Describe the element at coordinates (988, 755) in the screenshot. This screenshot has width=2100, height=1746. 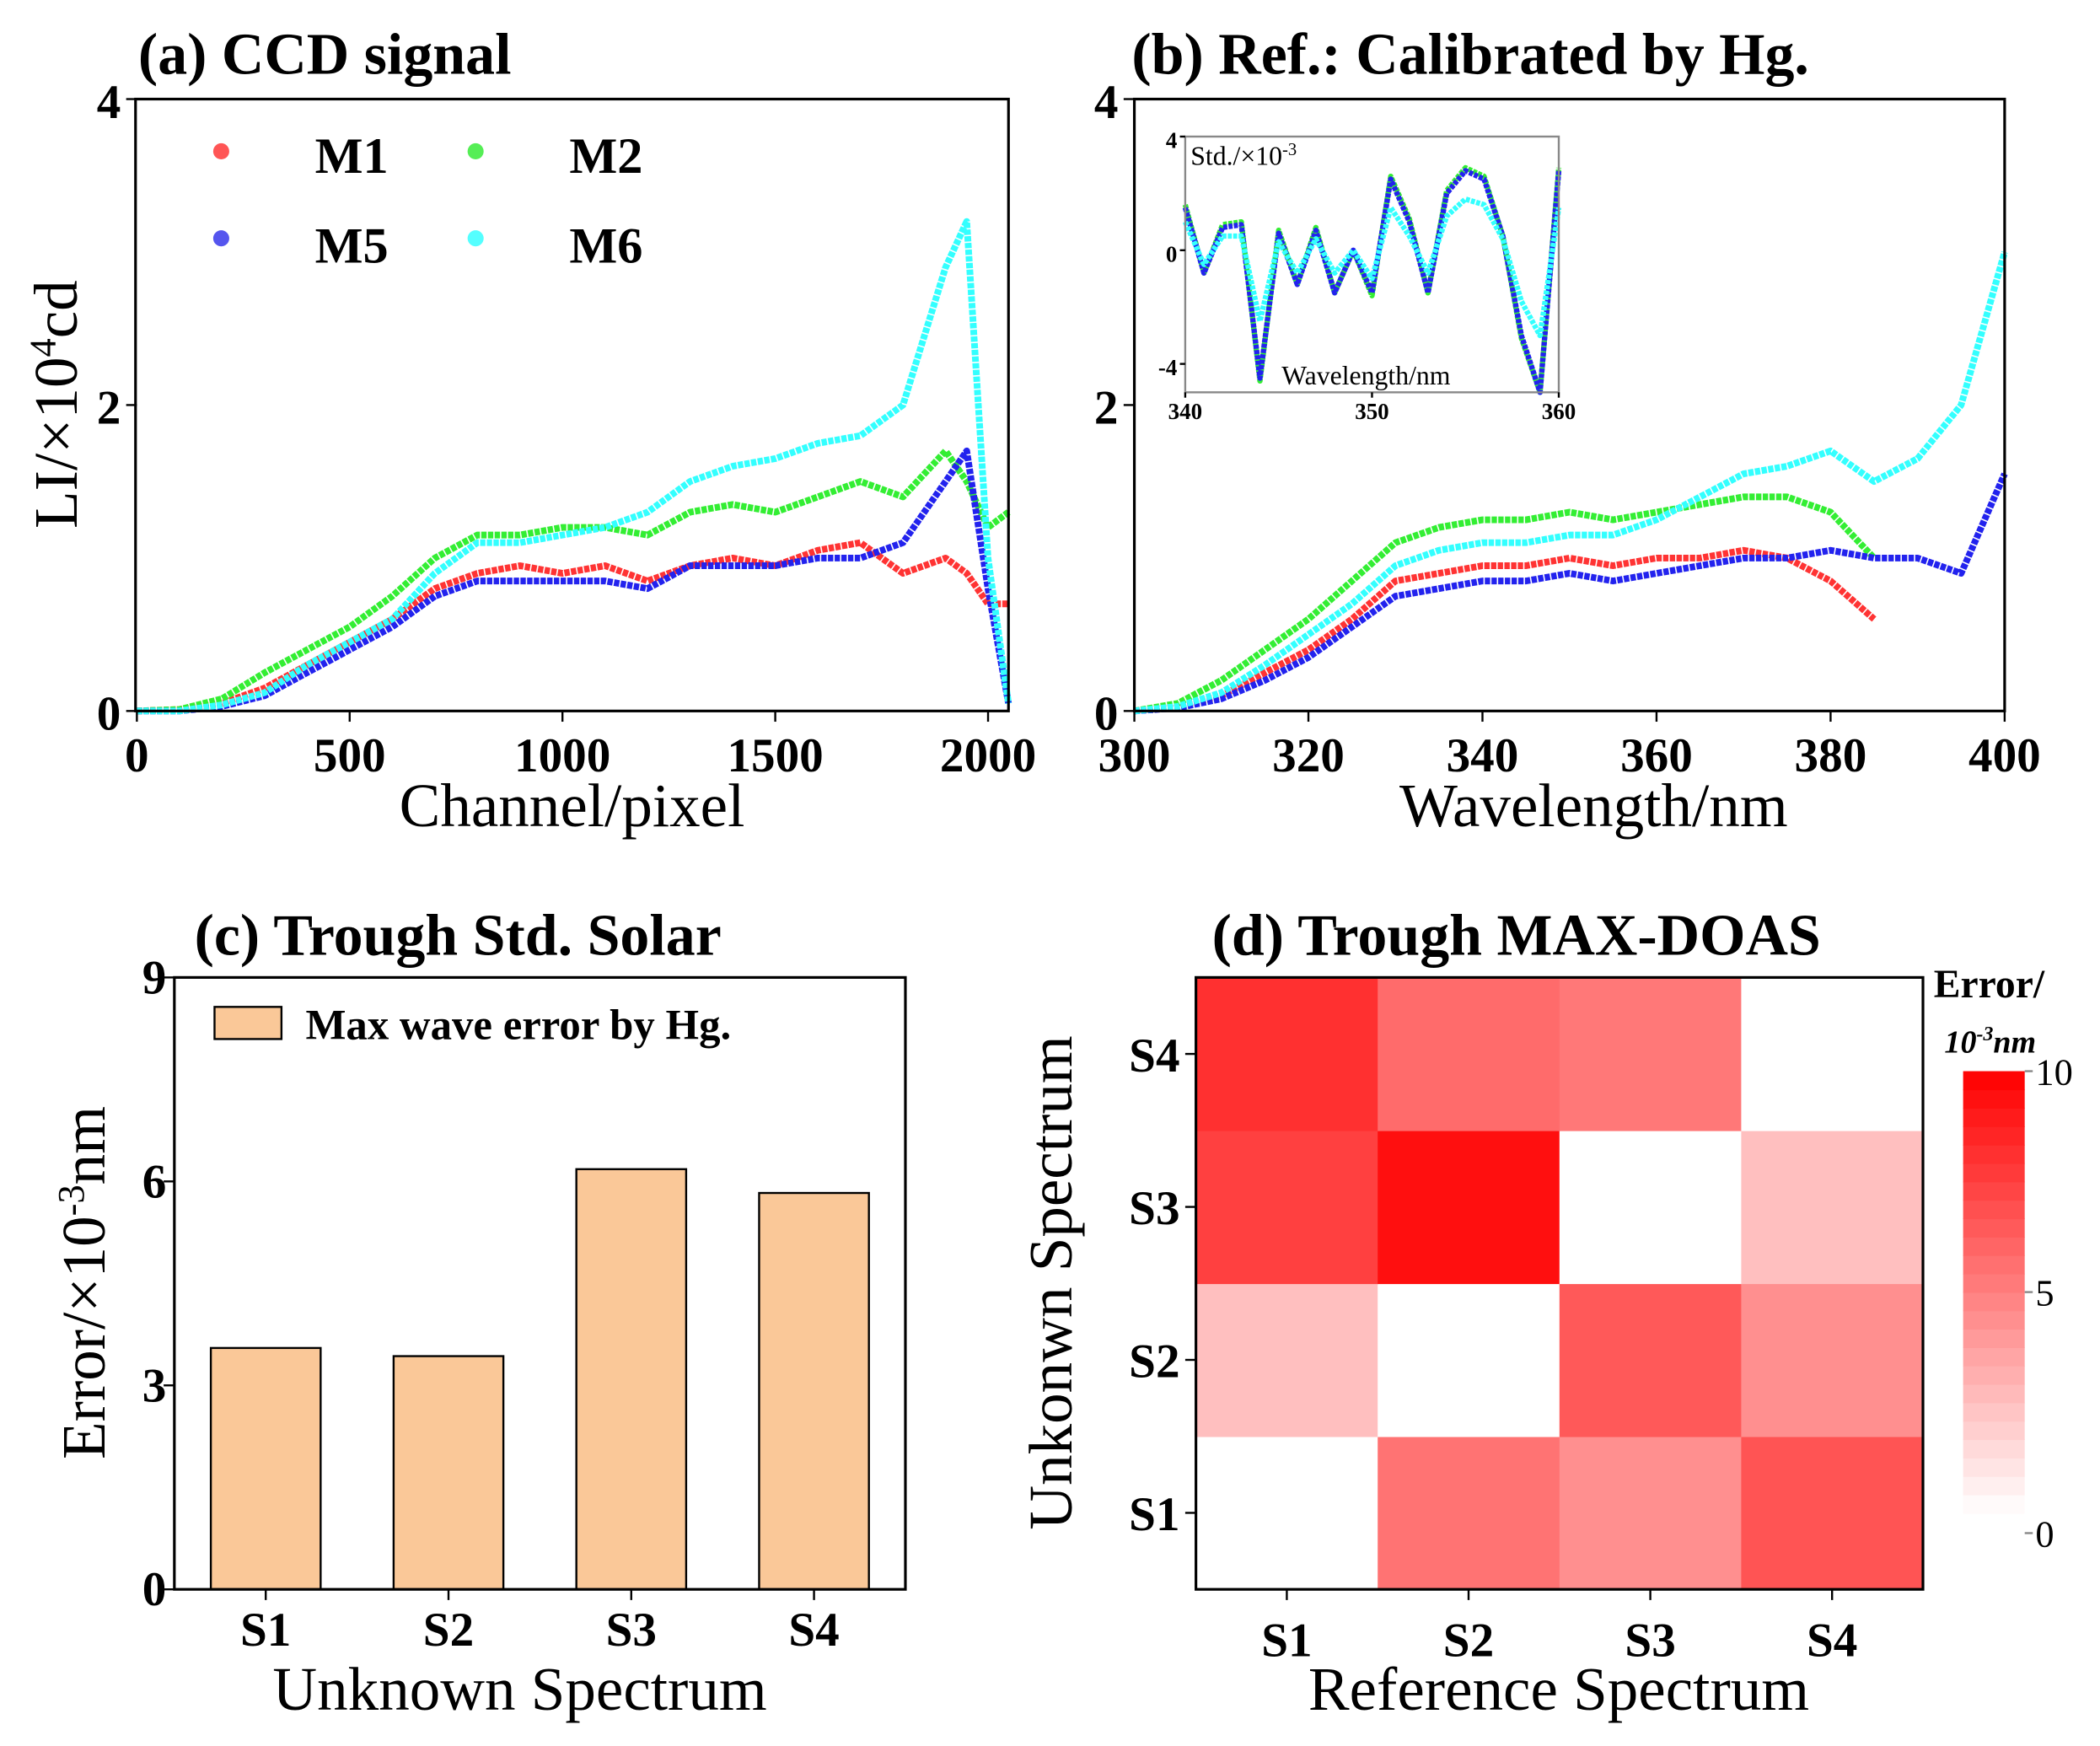
I see `x-tick-label: 2000` at that location.